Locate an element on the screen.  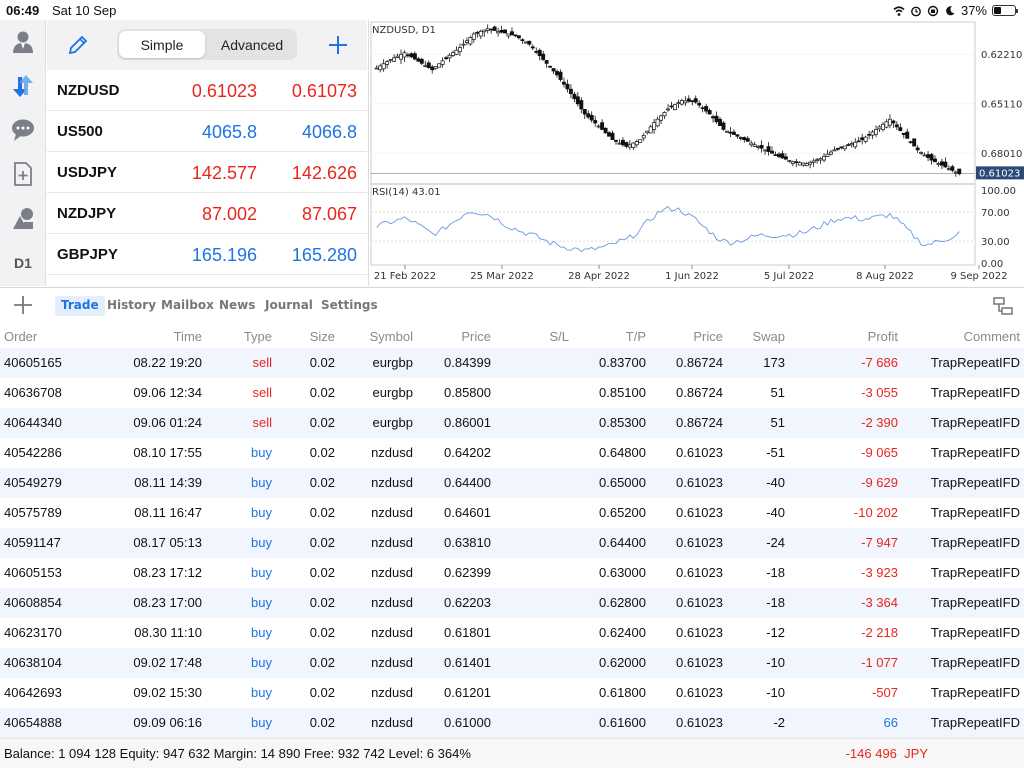
cell-swap: -18 is located at coordinates (775, 602).